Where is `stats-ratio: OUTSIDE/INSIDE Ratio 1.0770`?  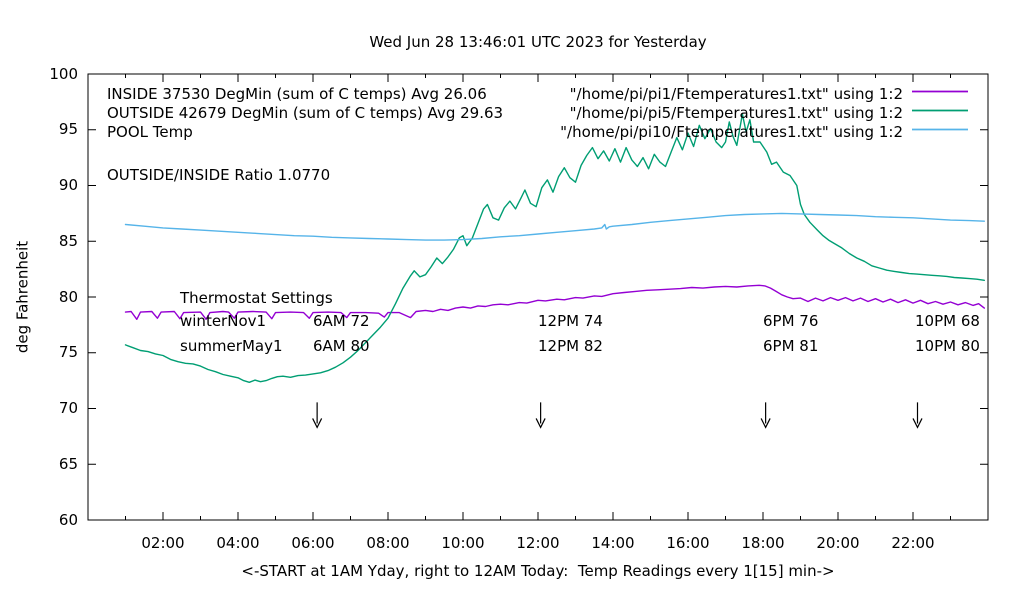 stats-ratio: OUTSIDE/INSIDE Ratio 1.0770 is located at coordinates (219, 175).